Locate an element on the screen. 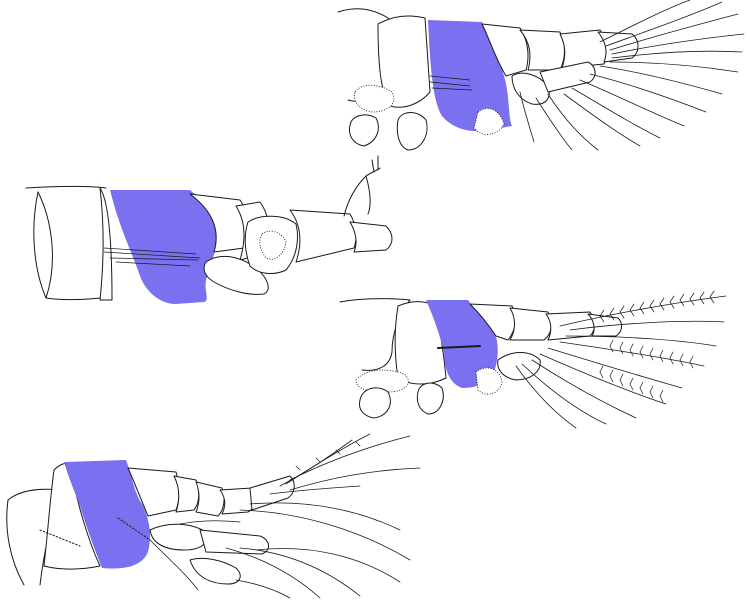 Image resolution: width=750 pixels, height=600 pixels. panel-2-tip is located at coordinates (371, 237).